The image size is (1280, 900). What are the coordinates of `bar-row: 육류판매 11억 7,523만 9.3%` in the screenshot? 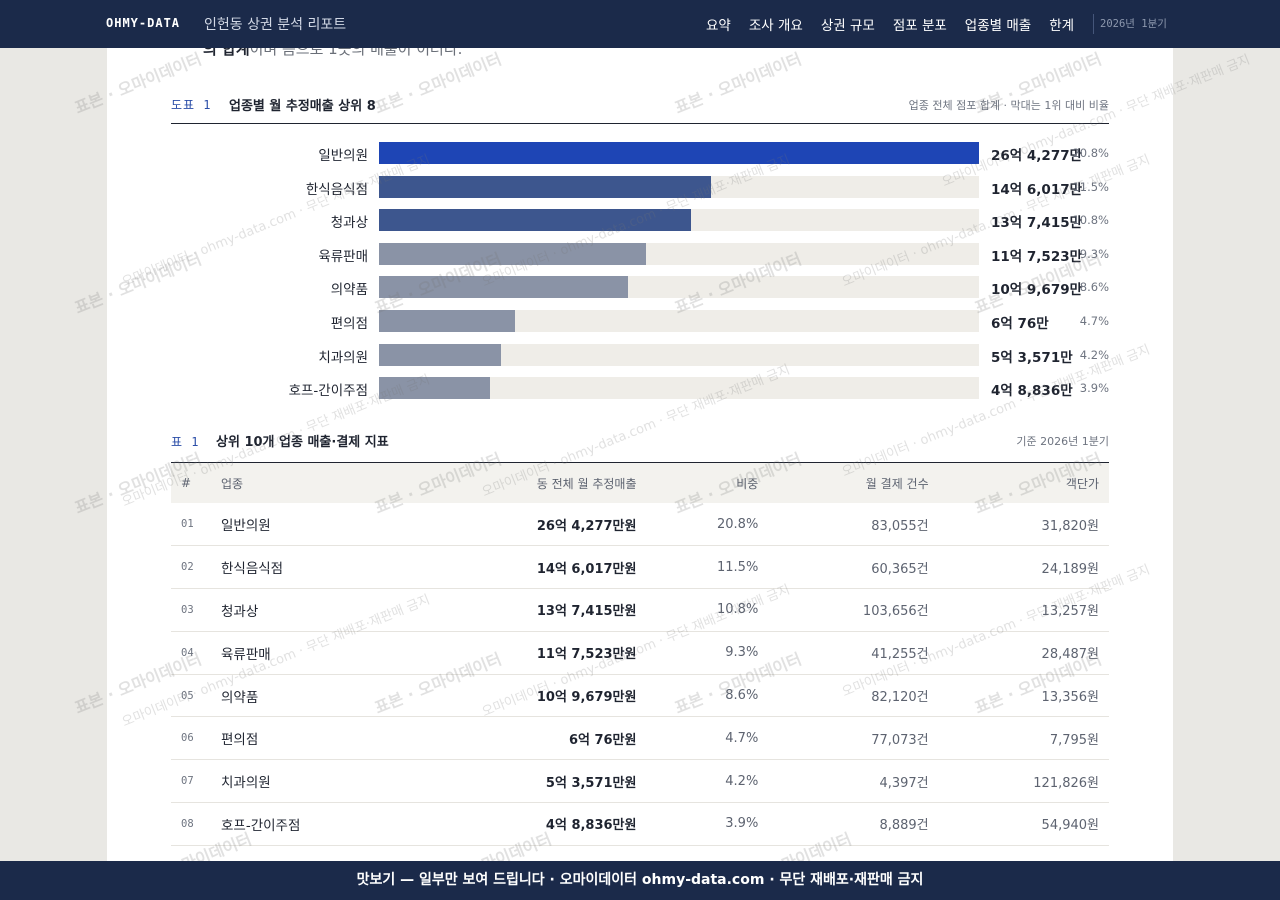 It's located at (640, 253).